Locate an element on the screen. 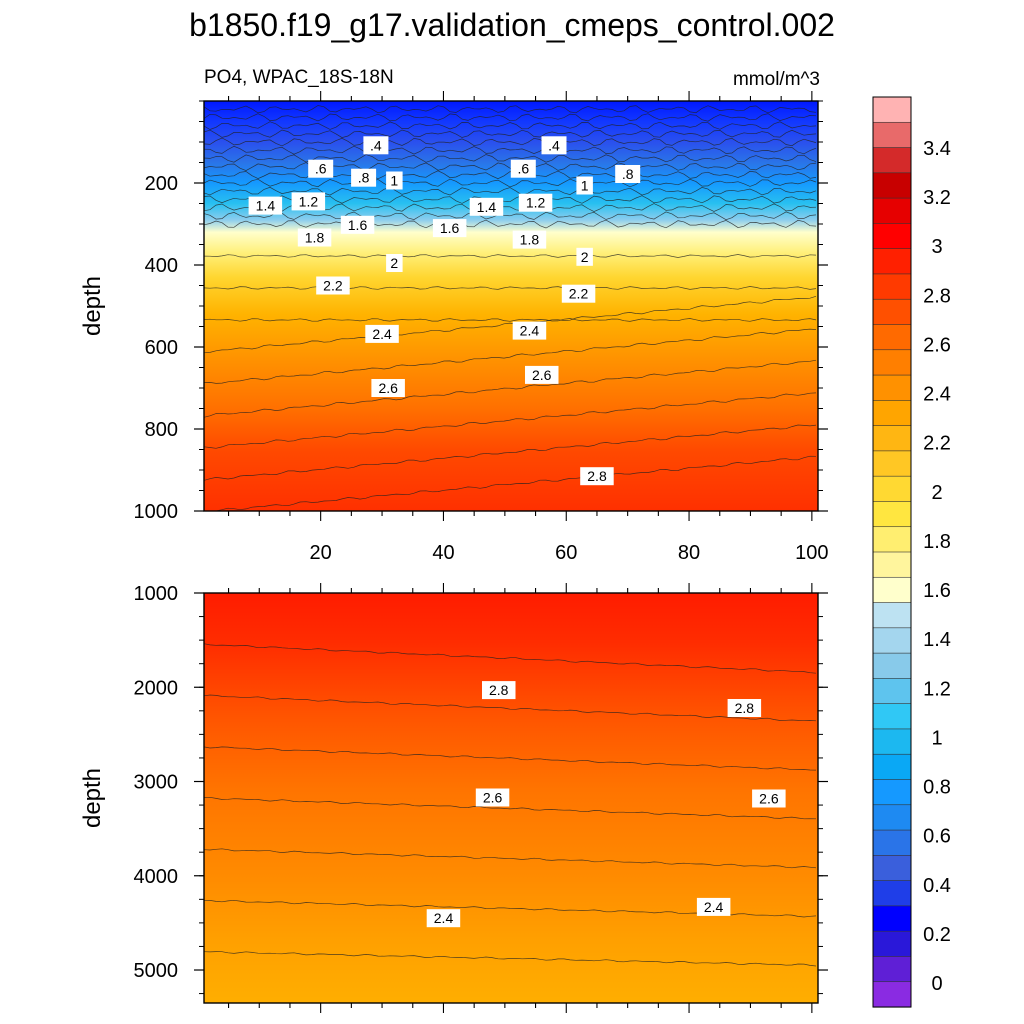 Image resolution: width=1024 pixels, height=1024 pixels. colorbar-label: 2 is located at coordinates (936, 493).